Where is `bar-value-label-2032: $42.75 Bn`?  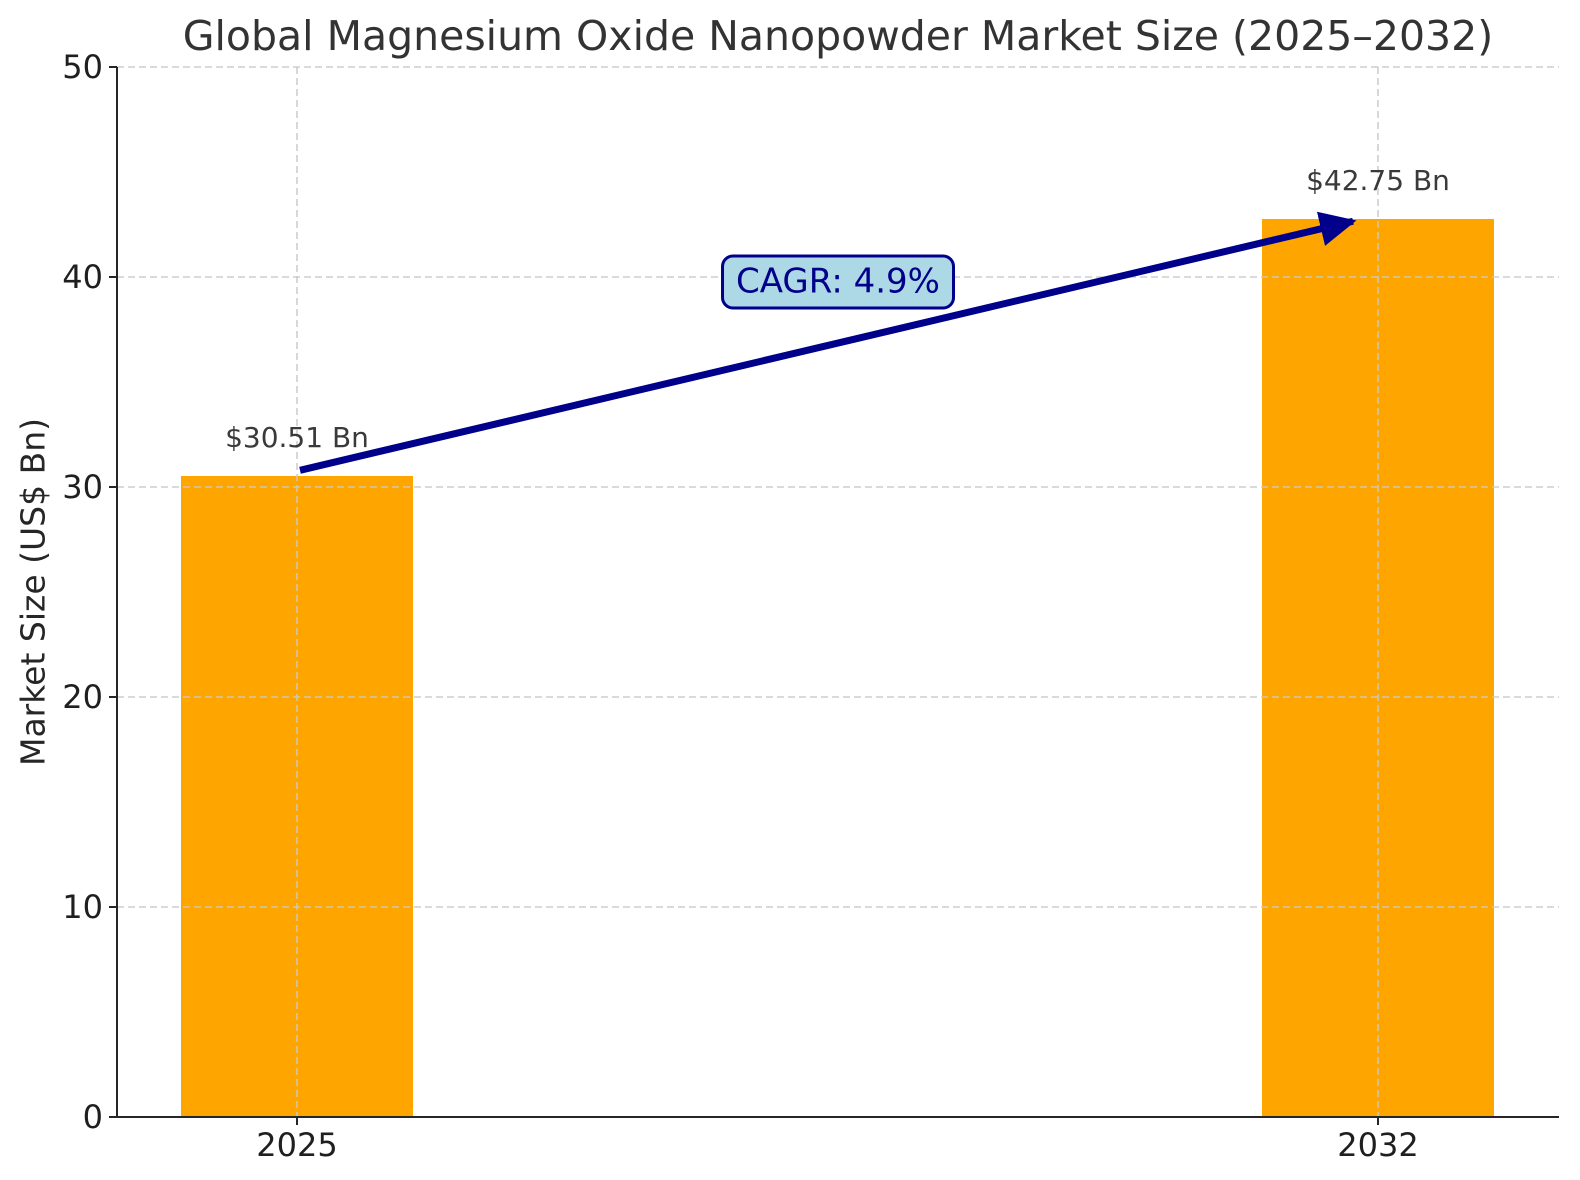
bar-value-label-2032: $42.75 Bn is located at coordinates (1378, 181).